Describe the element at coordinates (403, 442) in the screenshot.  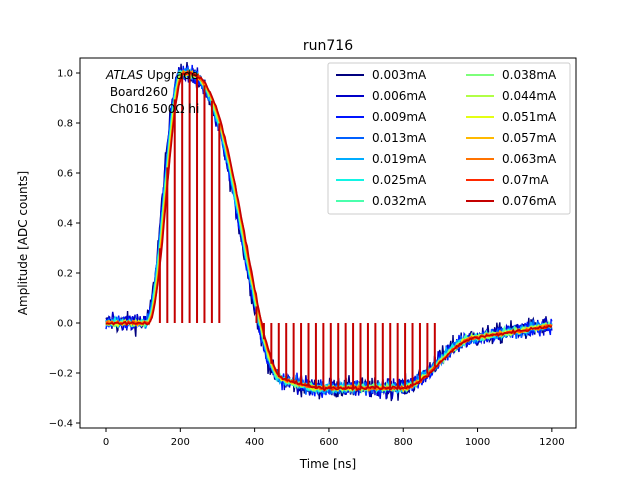
I see `x-tick-label: 800` at that location.